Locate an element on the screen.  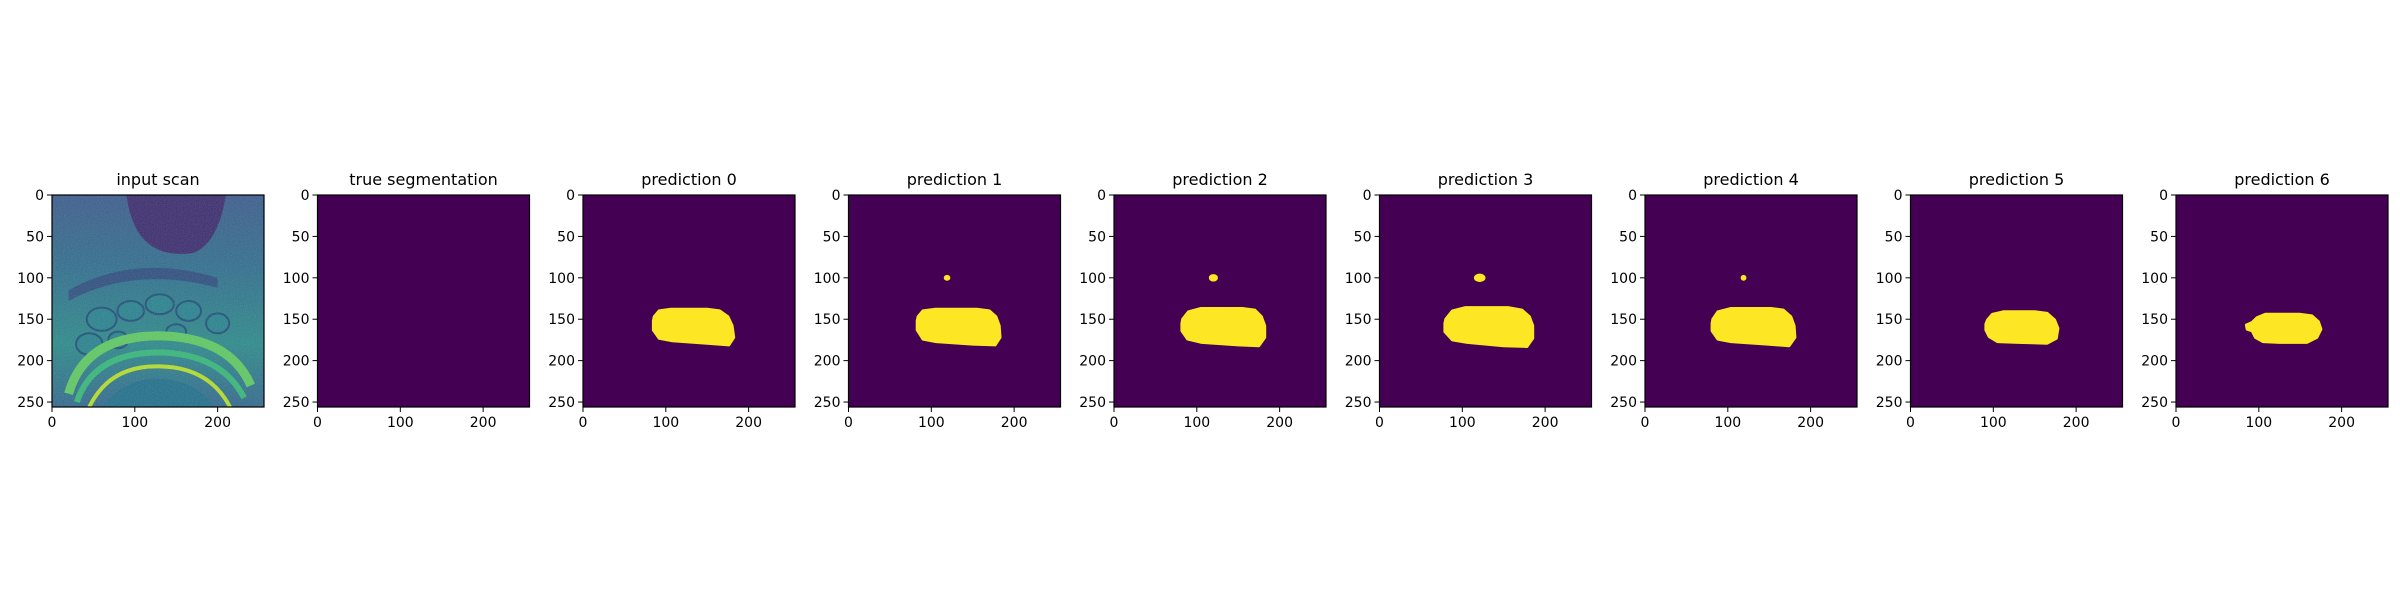
panel-3: prediction 1 0 100 200 0 50 100 150 200 250 is located at coordinates (938, 300).